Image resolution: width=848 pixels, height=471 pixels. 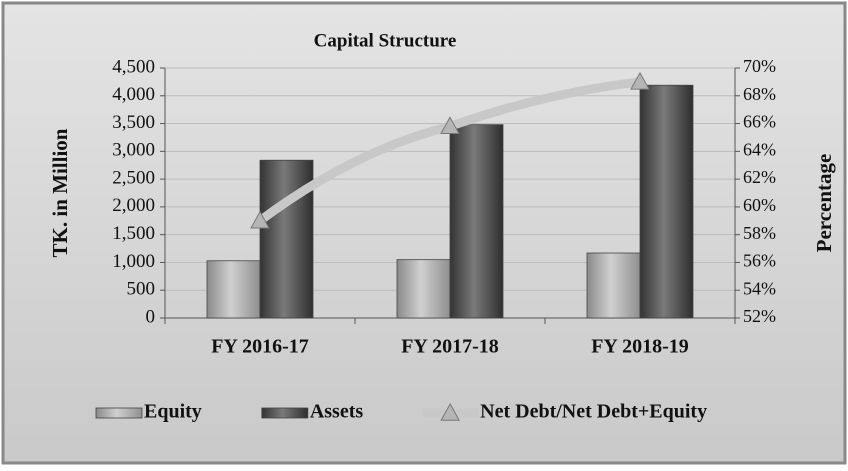 I want to click on x-tick-label: FY 2016-17, so click(x=260, y=347).